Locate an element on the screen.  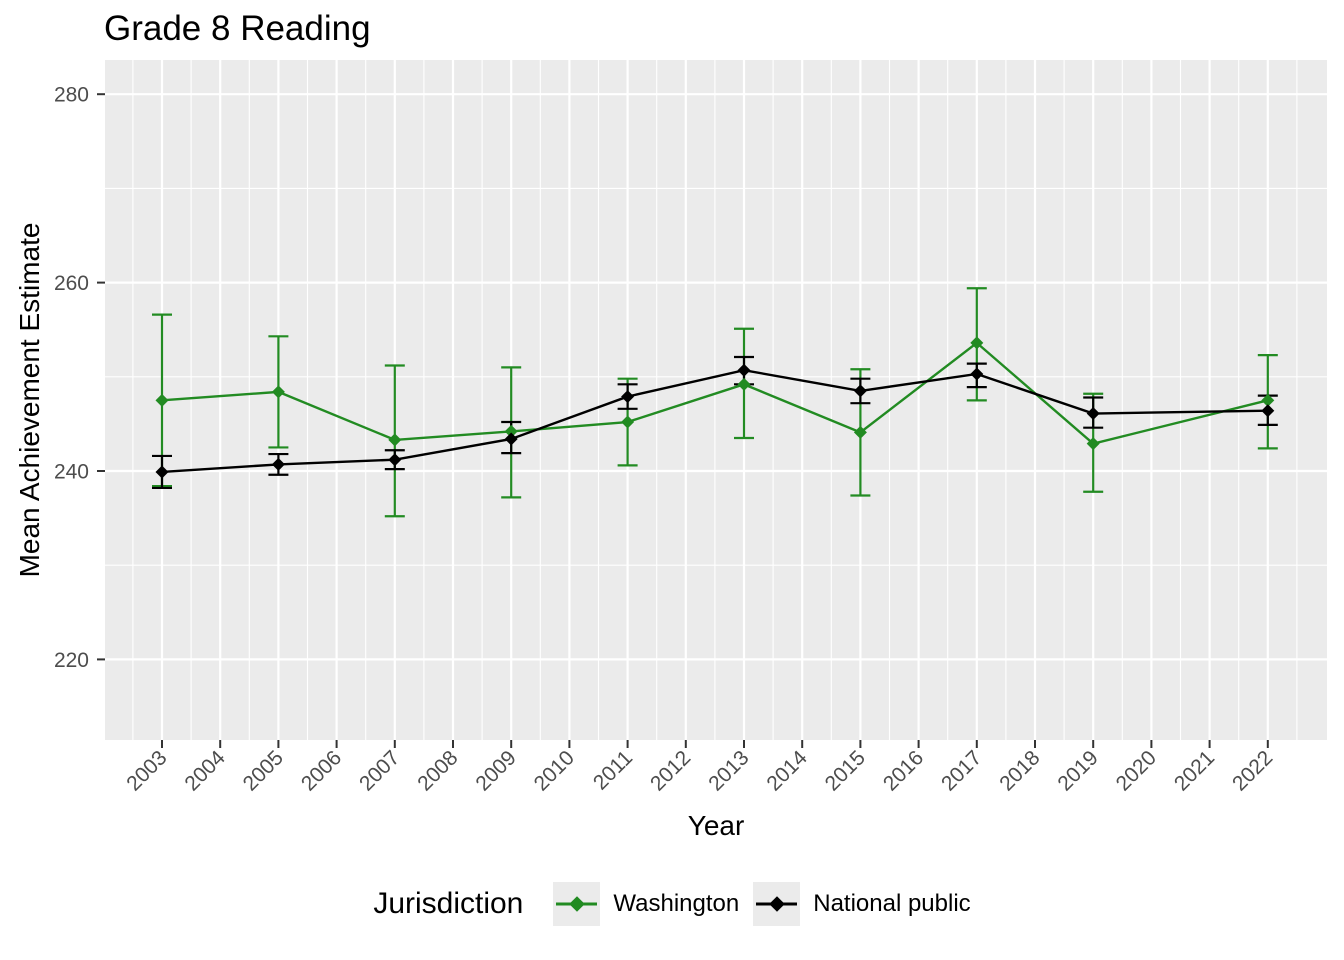
legend-item-washington: Washington is located at coordinates (646, 904).